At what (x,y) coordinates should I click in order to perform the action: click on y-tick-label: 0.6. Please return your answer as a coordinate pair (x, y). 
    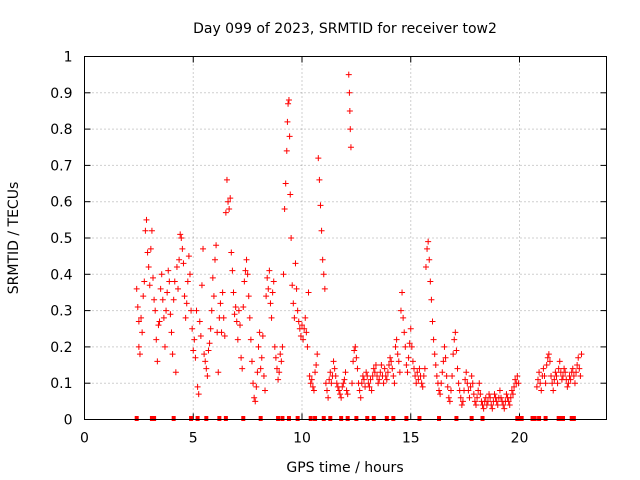
    Looking at the image, I should click on (61, 203).